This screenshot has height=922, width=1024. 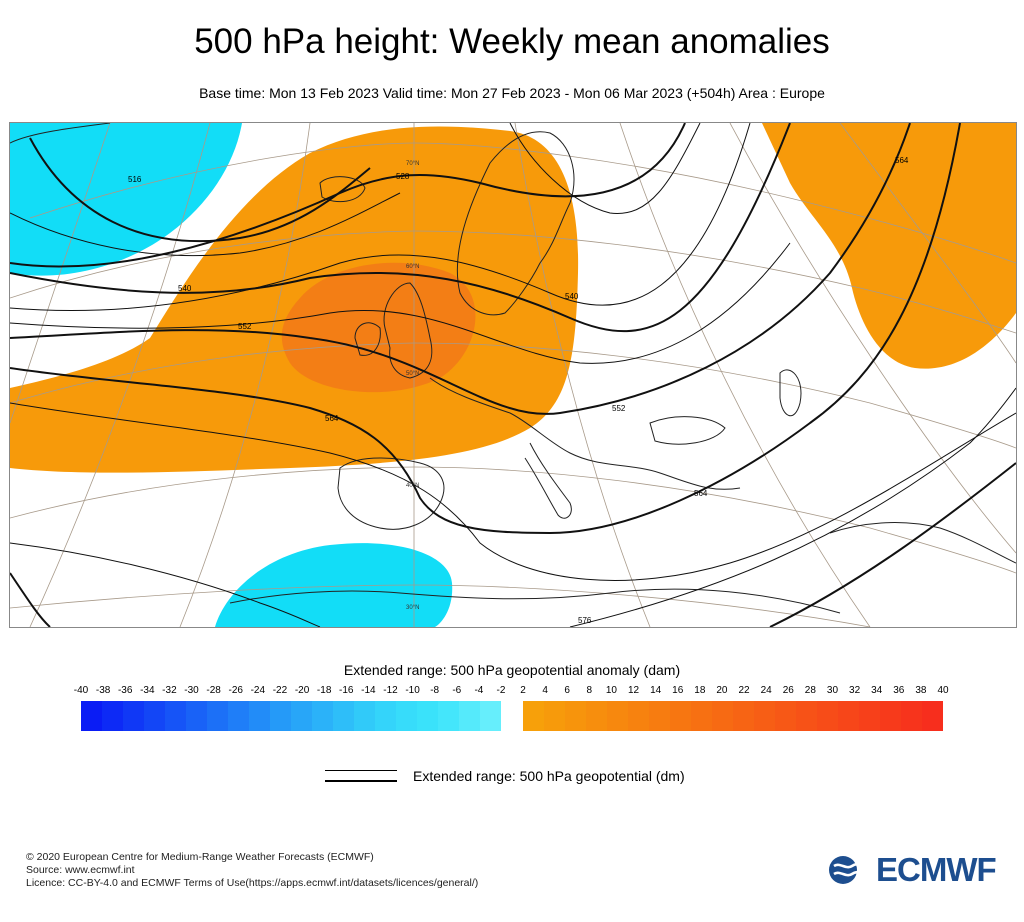 I want to click on footer-source: Source: www.ecmwf.int, so click(x=80, y=870).